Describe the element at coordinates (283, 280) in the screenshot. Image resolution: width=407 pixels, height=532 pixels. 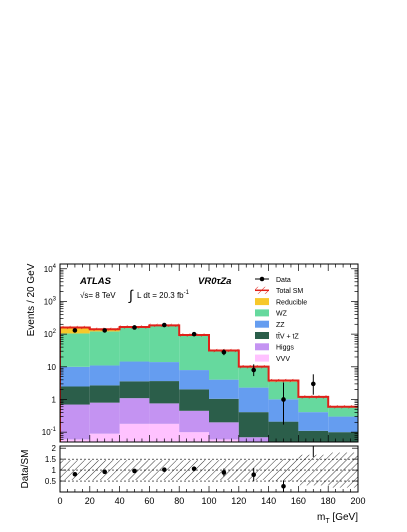
I see `legend-label-data: Data` at that location.